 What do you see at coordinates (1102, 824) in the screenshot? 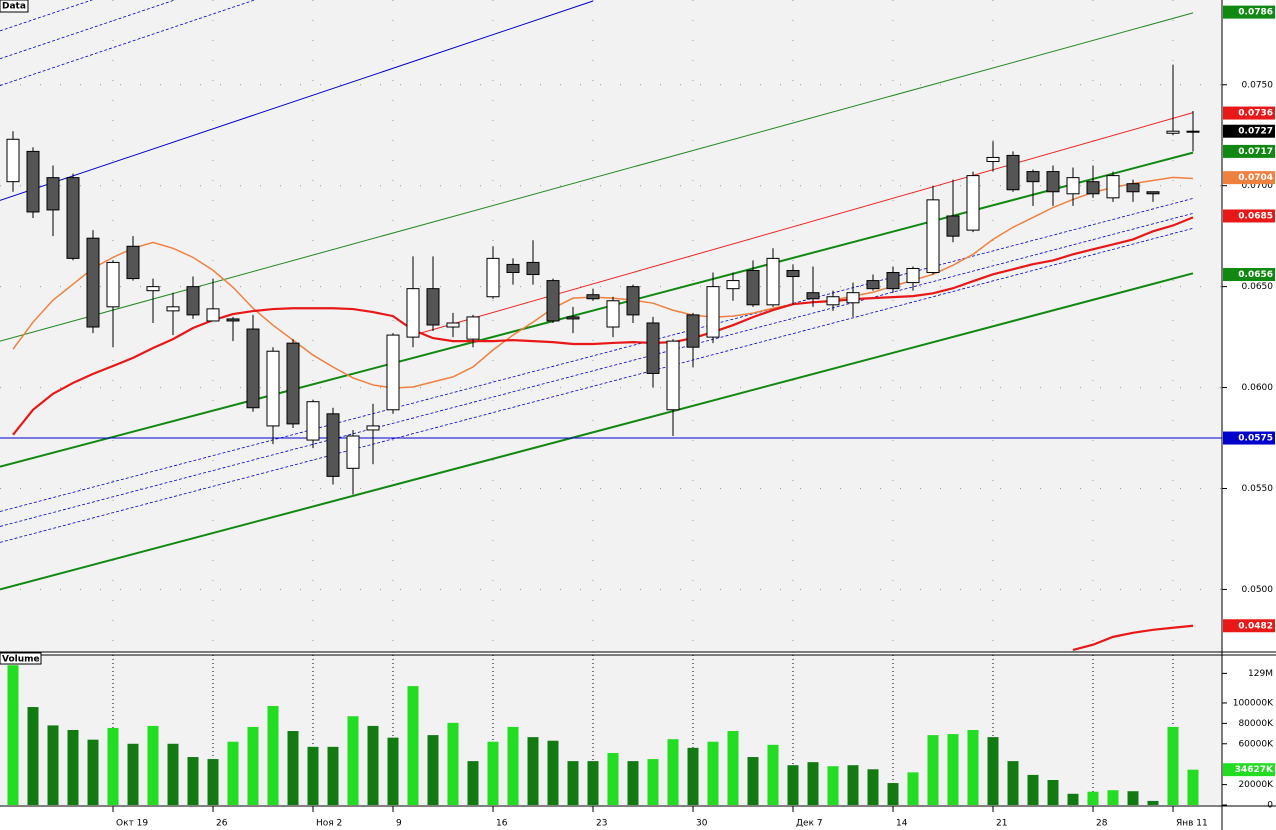
I see `x-tick-label: 28` at bounding box center [1102, 824].